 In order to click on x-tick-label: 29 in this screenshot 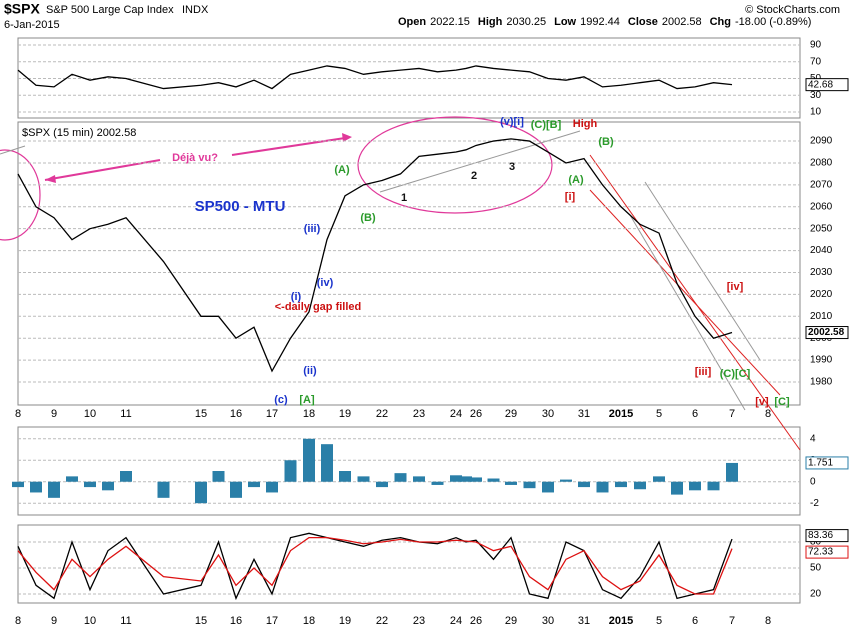, I will do `click(511, 621)`.